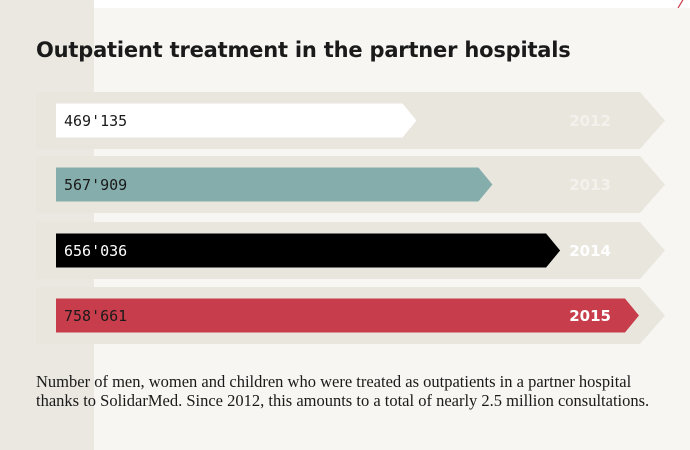  Describe the element at coordinates (347, 315) in the screenshot. I see `bar-2015` at that location.